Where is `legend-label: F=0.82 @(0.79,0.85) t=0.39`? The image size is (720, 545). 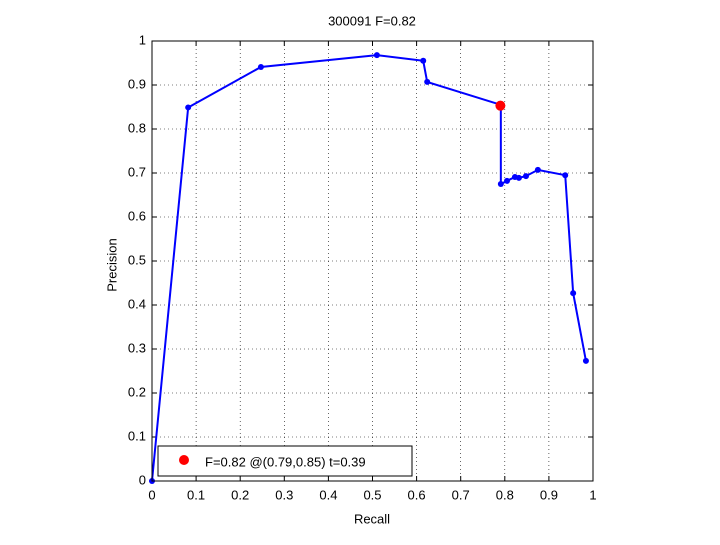
legend-label: F=0.82 @(0.79,0.85) t=0.39 is located at coordinates (285, 461).